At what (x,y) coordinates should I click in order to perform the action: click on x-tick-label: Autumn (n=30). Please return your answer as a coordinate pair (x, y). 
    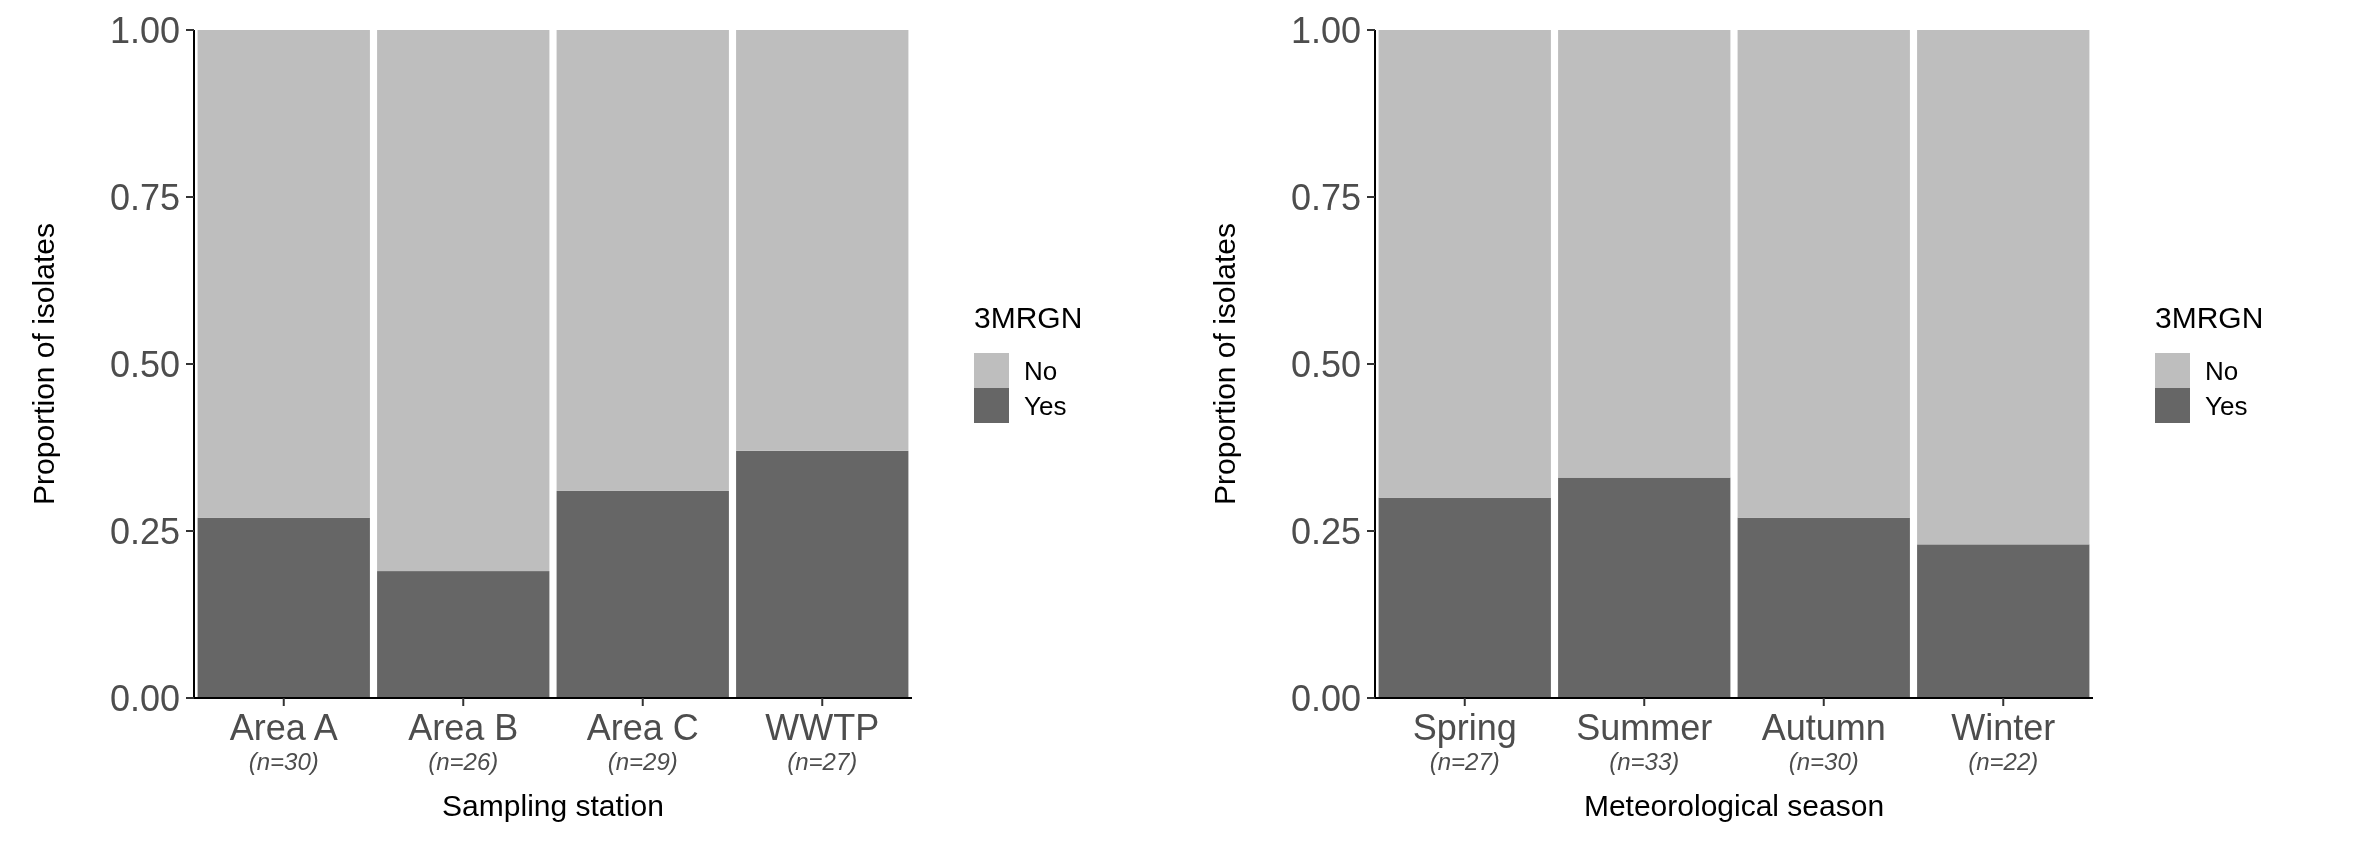
    Looking at the image, I should click on (1823, 741).